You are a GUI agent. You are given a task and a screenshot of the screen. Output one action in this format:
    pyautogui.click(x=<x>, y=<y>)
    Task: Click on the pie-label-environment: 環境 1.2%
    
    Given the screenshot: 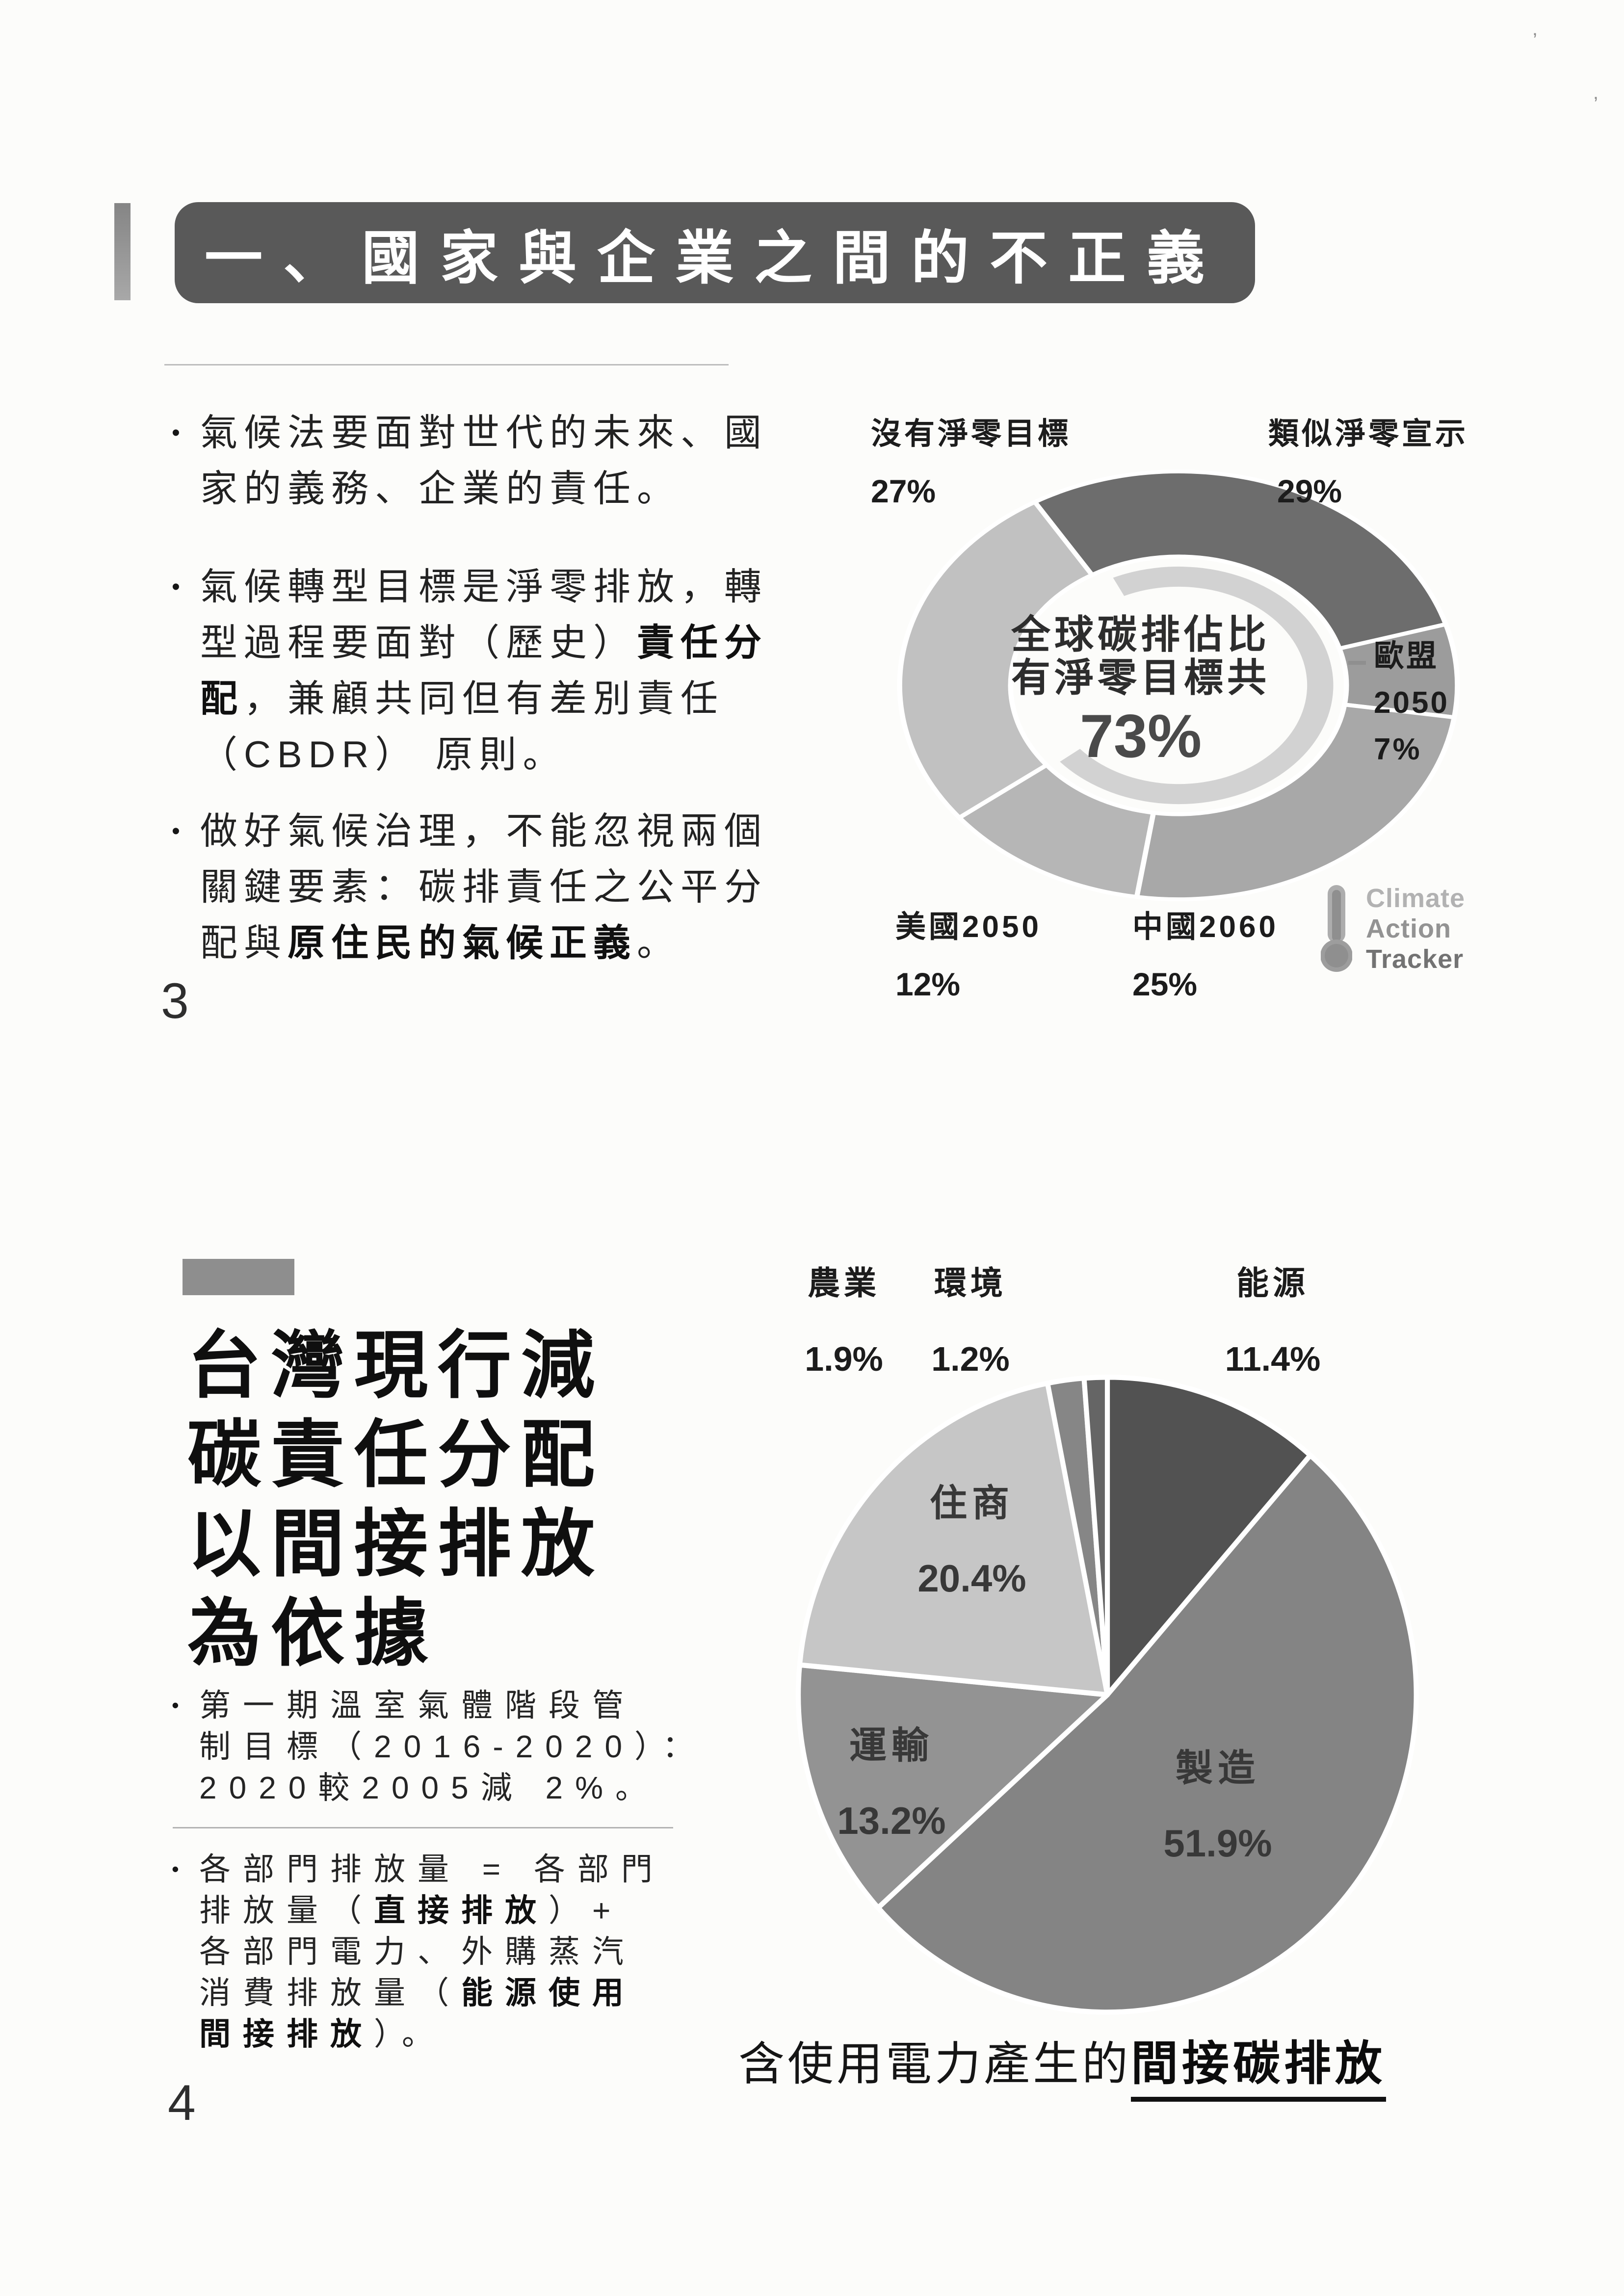 What is the action you would take?
    pyautogui.click(x=970, y=1318)
    